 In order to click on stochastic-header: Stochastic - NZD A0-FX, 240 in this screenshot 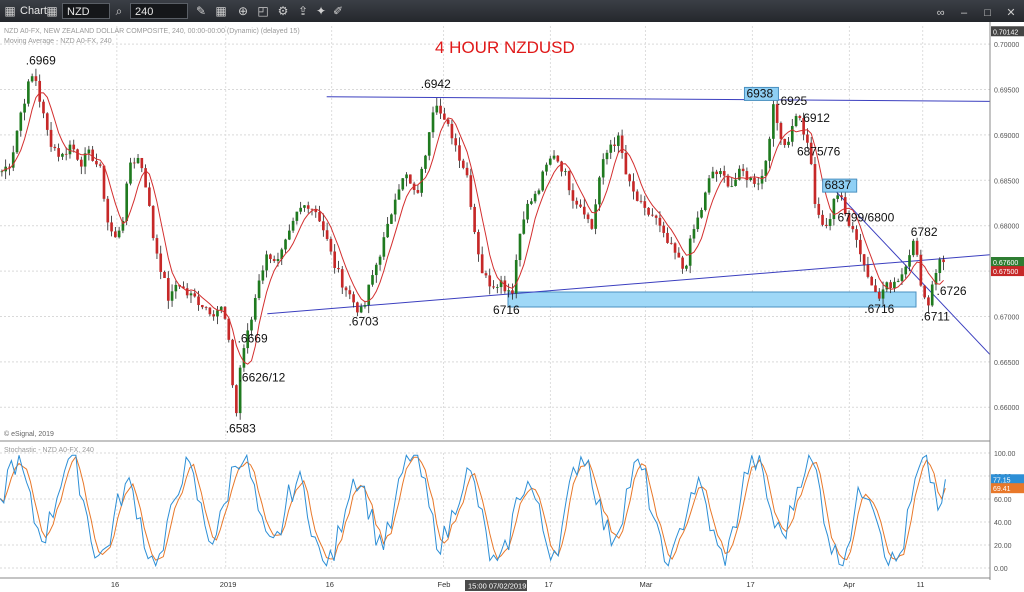, I will do `click(49, 450)`.